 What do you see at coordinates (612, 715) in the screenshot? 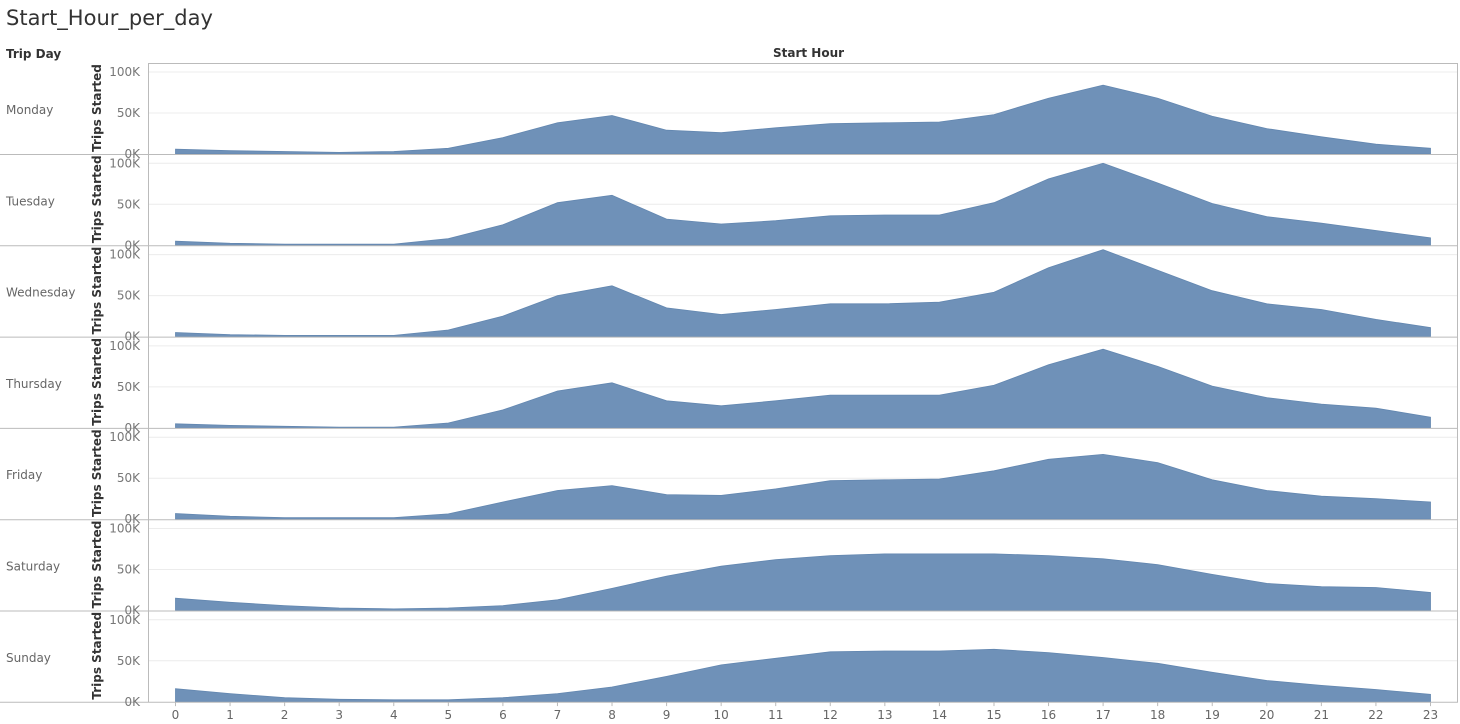
I see `x-tick-label: 8` at bounding box center [612, 715].